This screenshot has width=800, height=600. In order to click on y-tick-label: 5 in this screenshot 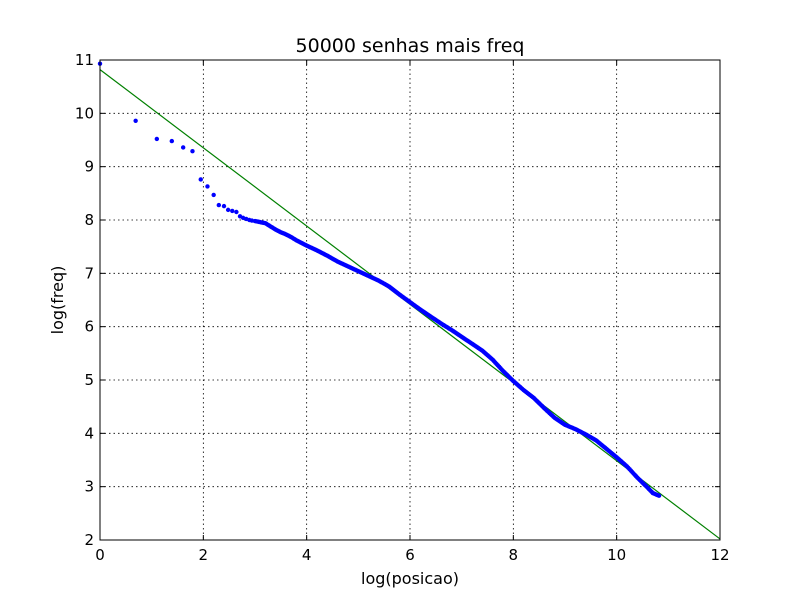, I will do `click(89, 380)`.